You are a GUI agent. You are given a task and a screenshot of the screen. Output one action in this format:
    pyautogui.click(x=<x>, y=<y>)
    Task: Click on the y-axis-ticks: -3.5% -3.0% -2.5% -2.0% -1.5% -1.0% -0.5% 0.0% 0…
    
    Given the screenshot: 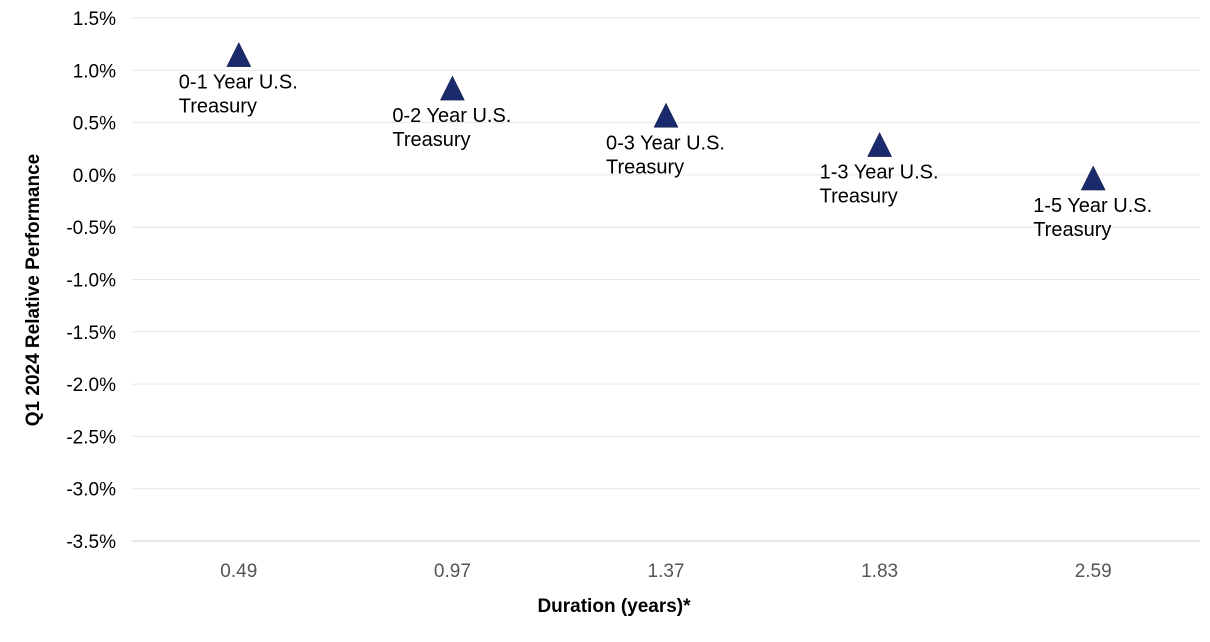 What is the action you would take?
    pyautogui.click(x=91, y=281)
    